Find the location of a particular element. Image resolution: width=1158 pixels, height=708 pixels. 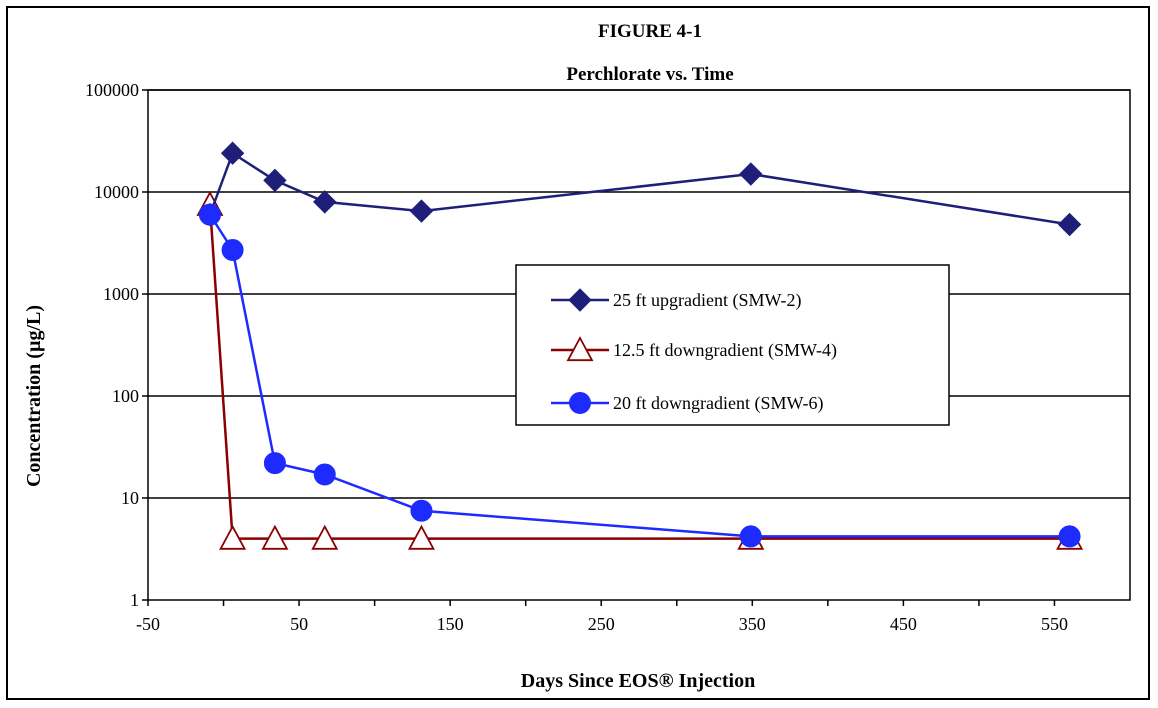

y-tick-label: 1 is located at coordinates (134, 600).